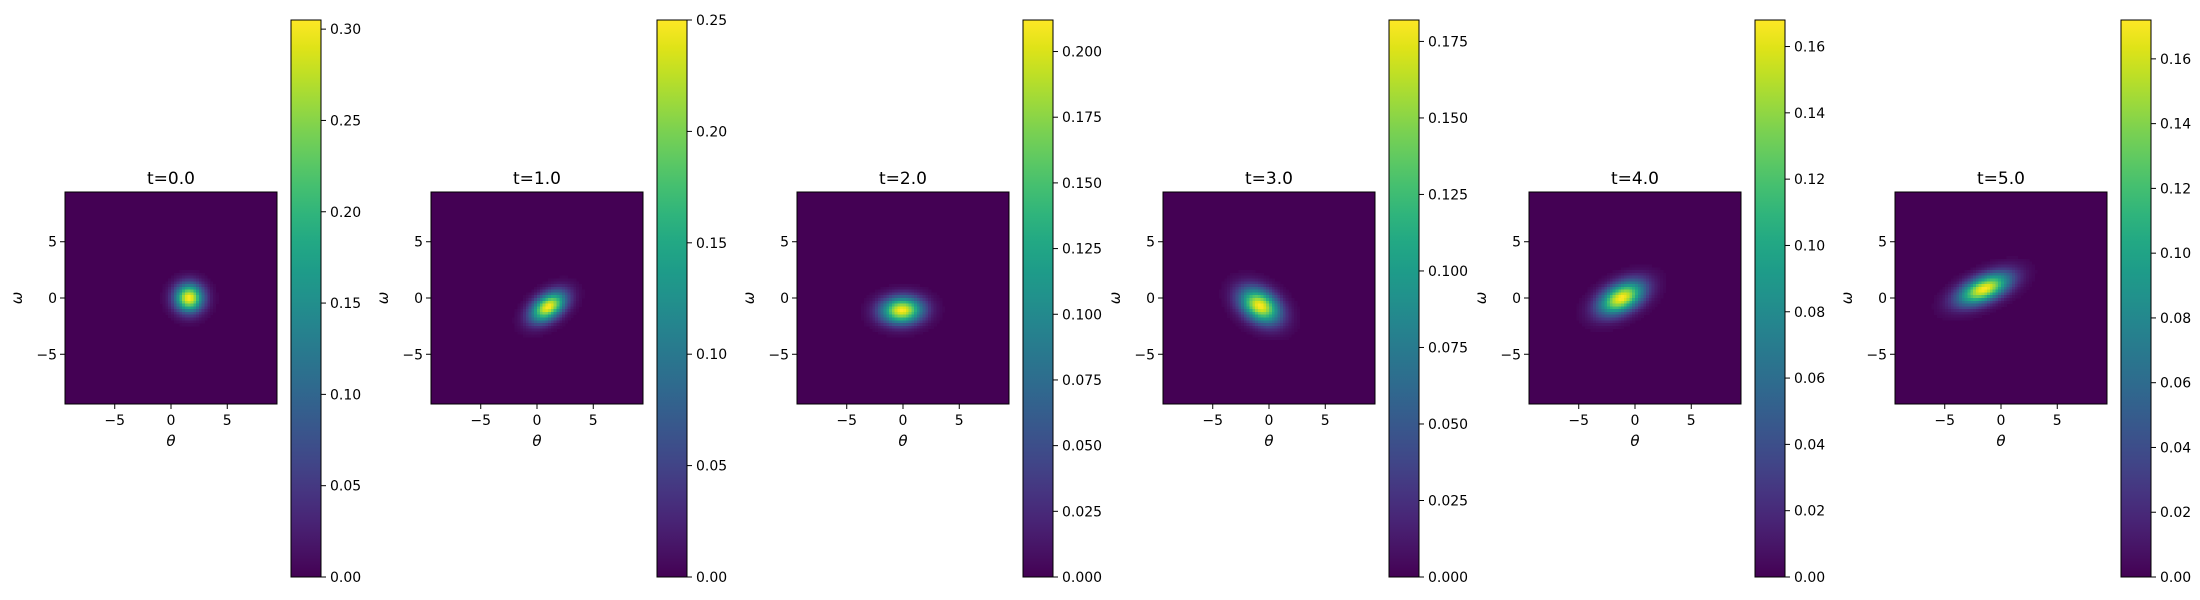 The image size is (2200, 600). What do you see at coordinates (1876, 355) in the screenshot?
I see `y-tick-label: −5` at bounding box center [1876, 355].